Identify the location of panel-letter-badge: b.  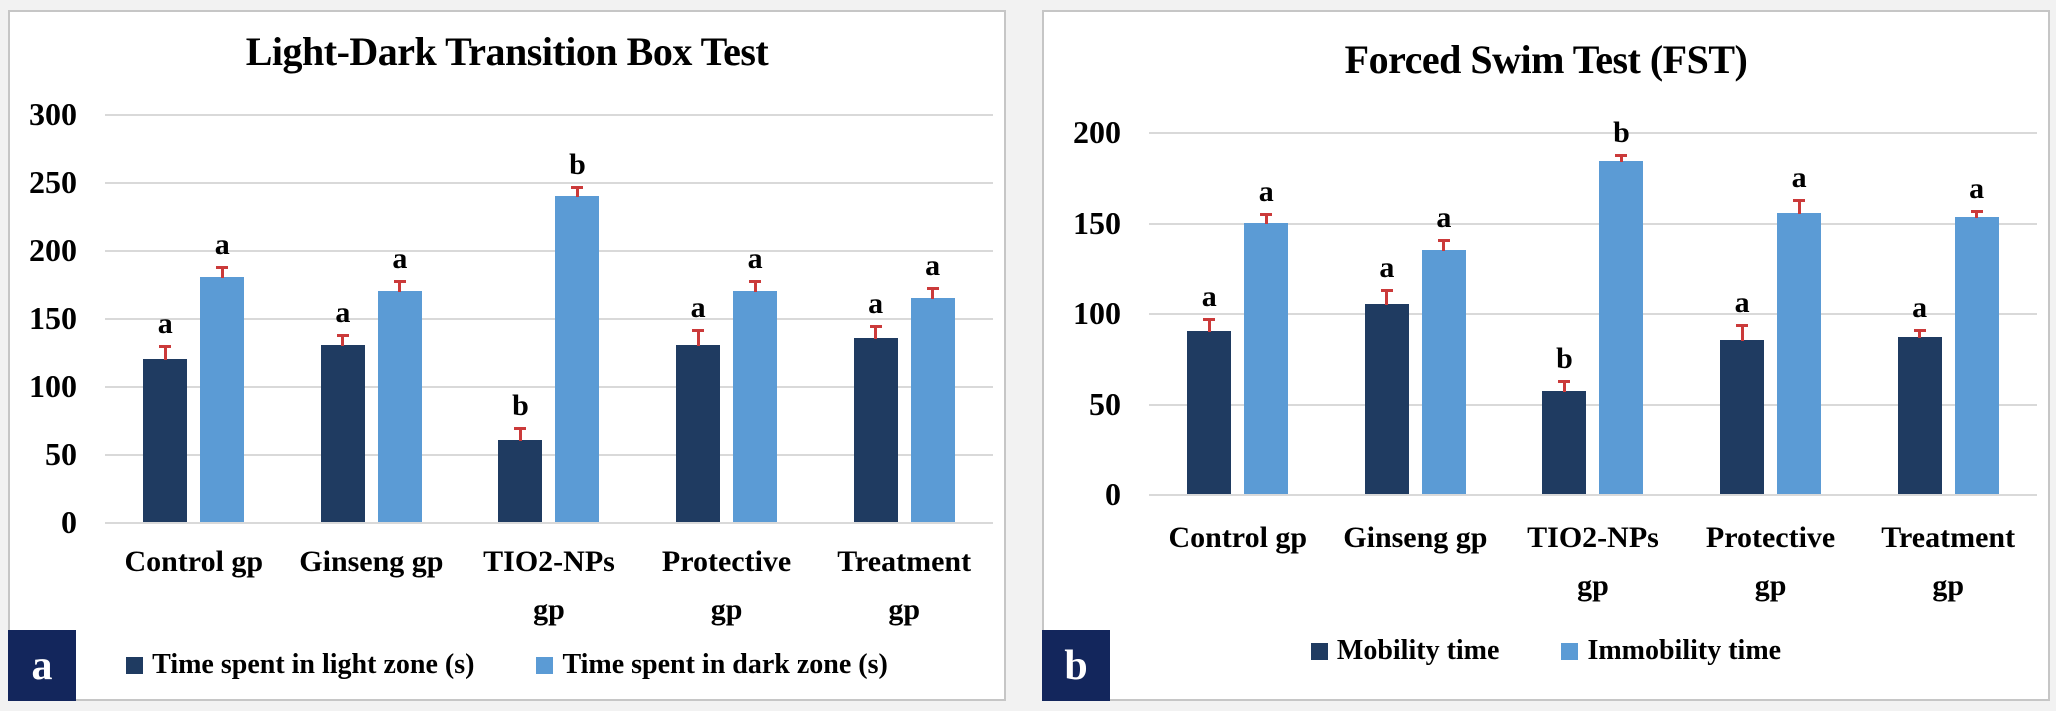
(1076, 665).